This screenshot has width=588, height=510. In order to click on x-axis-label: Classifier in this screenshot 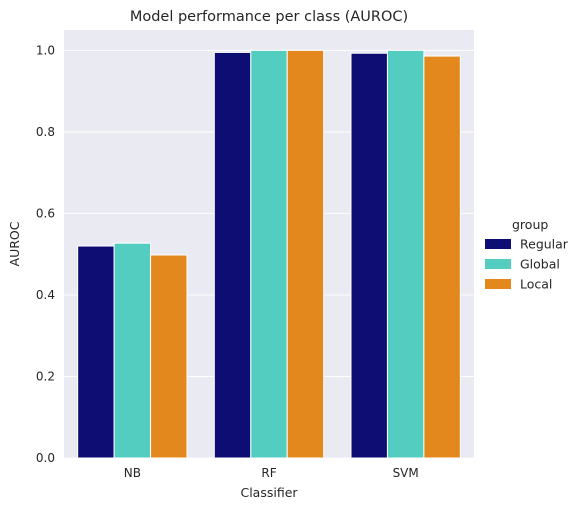, I will do `click(269, 492)`.